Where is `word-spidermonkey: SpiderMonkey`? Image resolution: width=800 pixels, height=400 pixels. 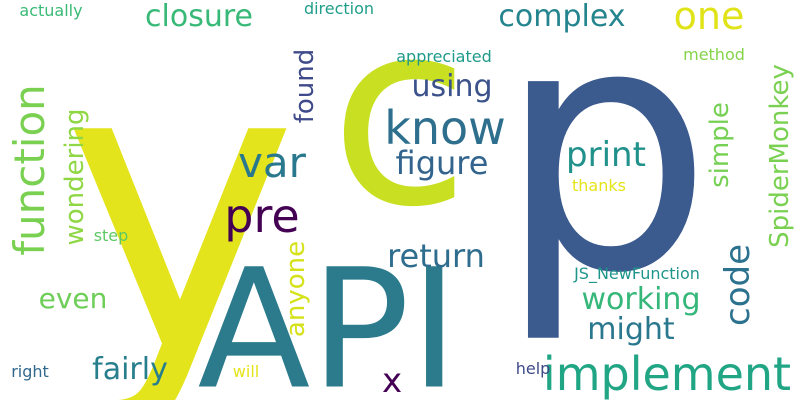
word-spidermonkey: SpiderMonkey is located at coordinates (780, 156).